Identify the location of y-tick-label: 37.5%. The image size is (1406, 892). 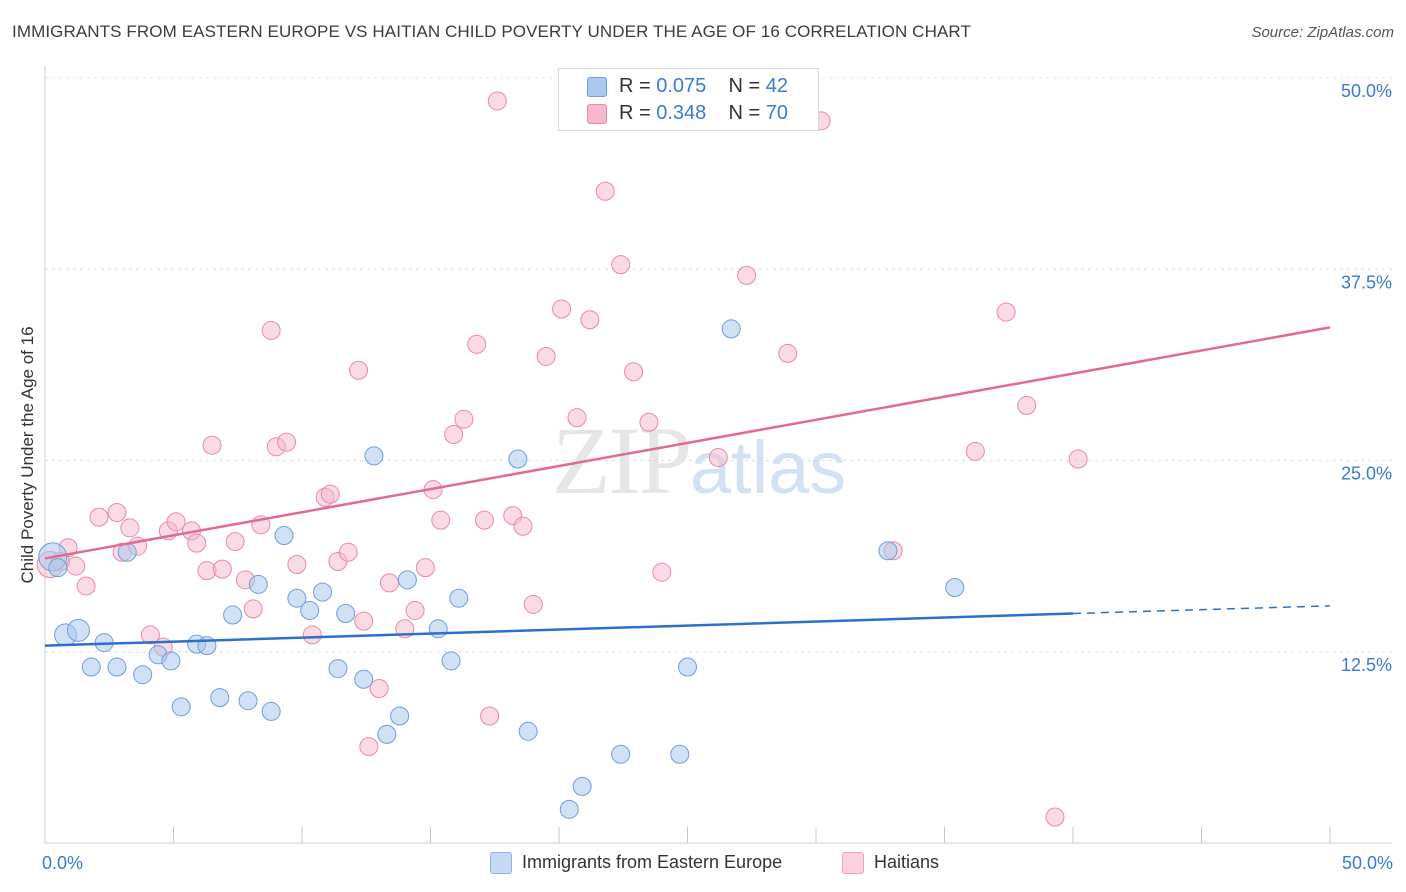
(1366, 282).